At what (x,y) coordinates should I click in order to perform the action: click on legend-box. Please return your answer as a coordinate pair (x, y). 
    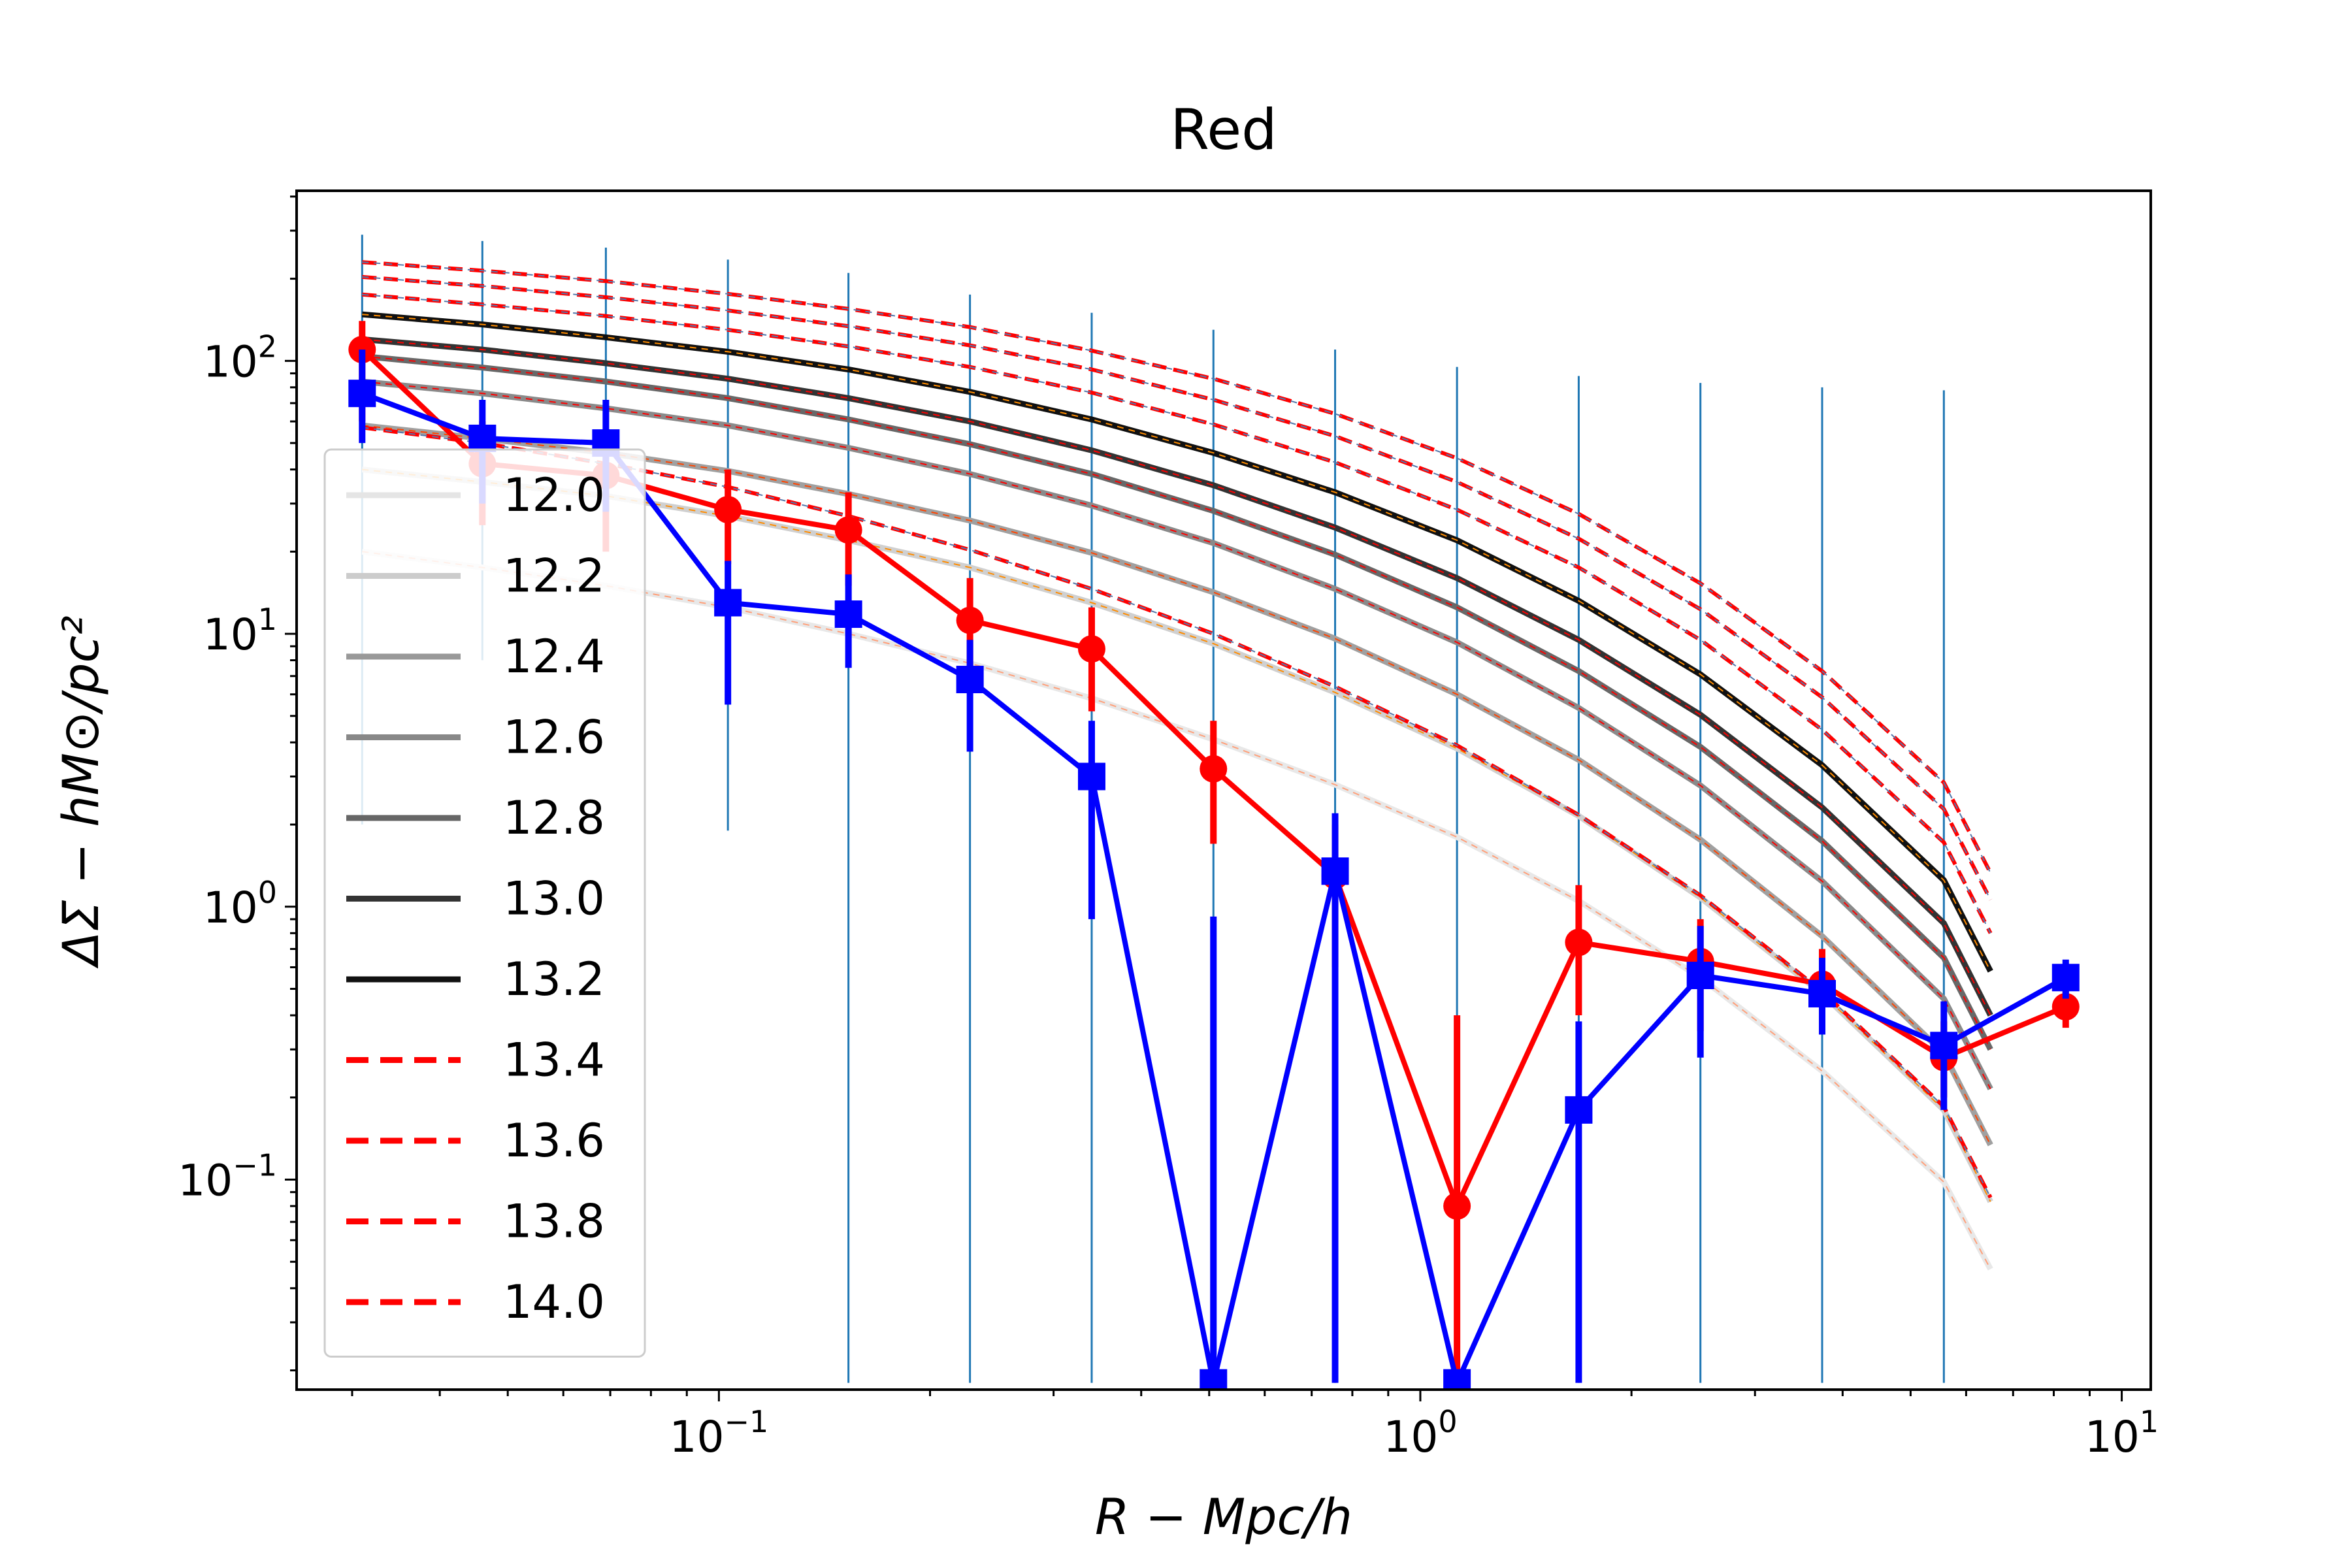
    Looking at the image, I should click on (484, 903).